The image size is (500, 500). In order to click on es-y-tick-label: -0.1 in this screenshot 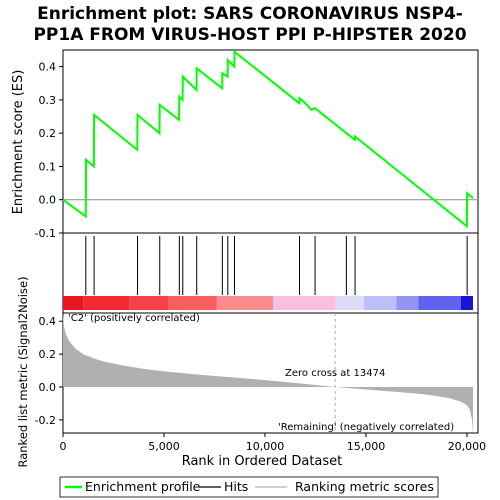, I will do `click(45, 233)`.